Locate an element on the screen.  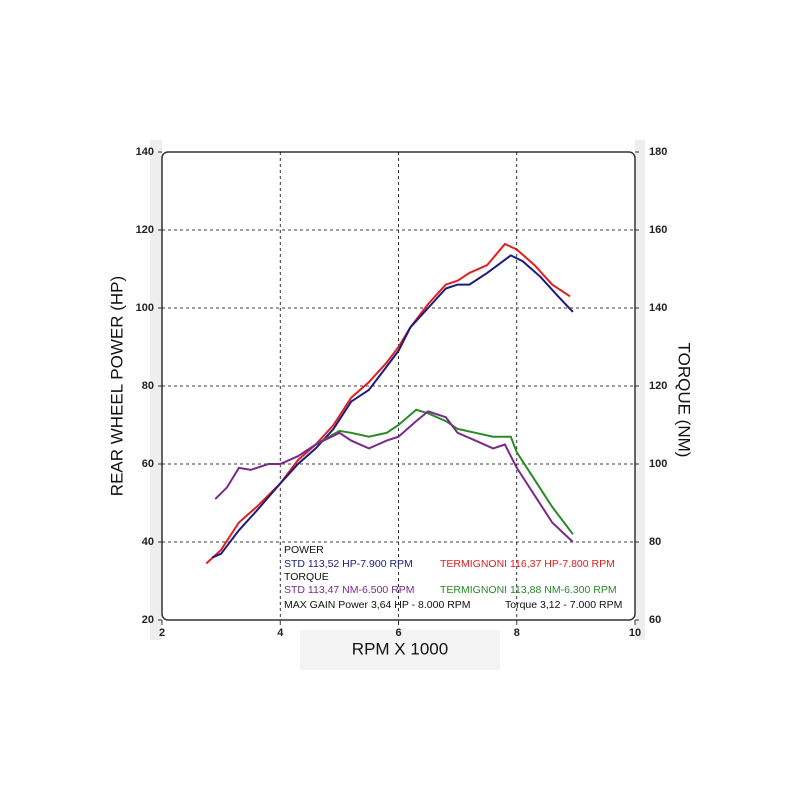
y2-tick-label: 180 is located at coordinates (658, 152).